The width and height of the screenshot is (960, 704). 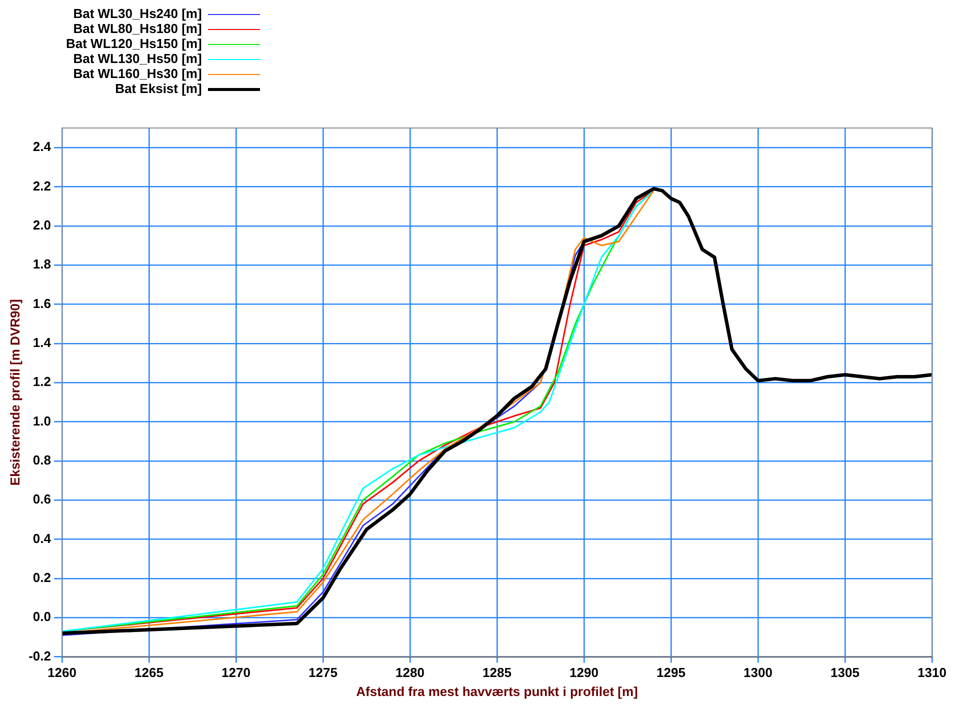 What do you see at coordinates (497, 691) in the screenshot?
I see `x-axis-title: Afstand fra mest havværts punkt i profilet [m]` at bounding box center [497, 691].